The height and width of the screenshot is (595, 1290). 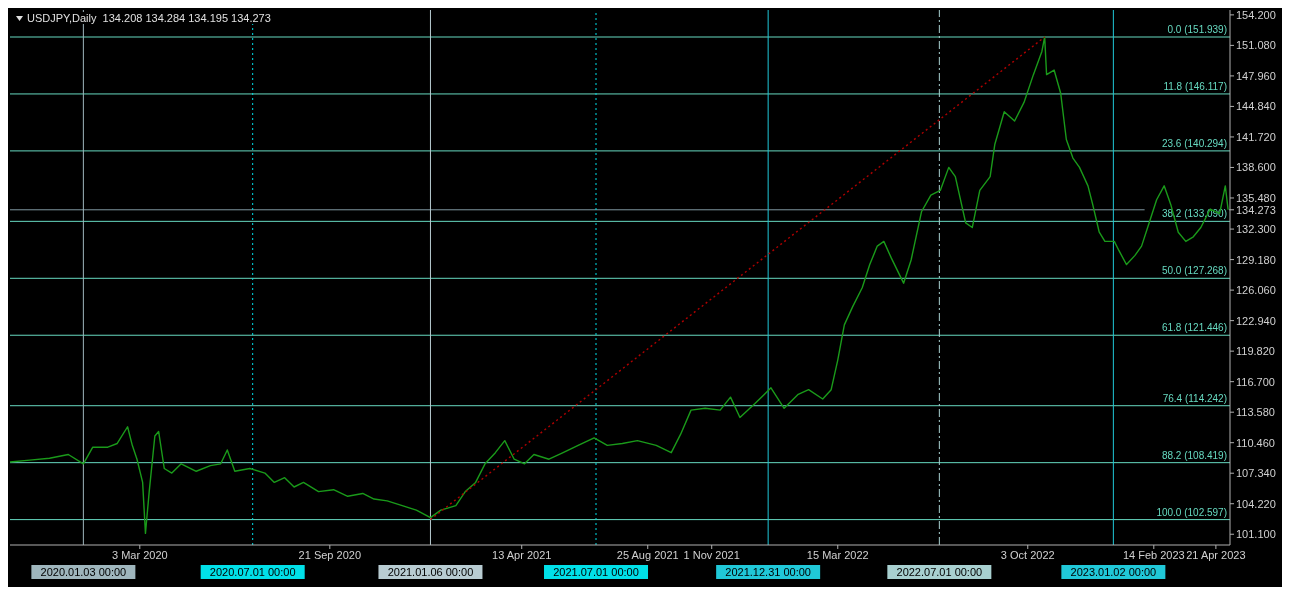 I want to click on y-tick-label: 135.480, so click(x=1256, y=197).